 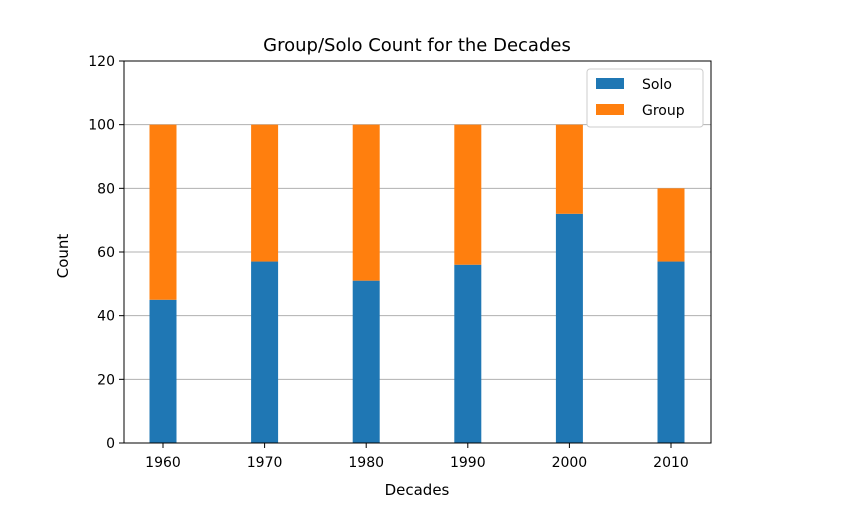 I want to click on x-tick-label: 1990, so click(x=468, y=463).